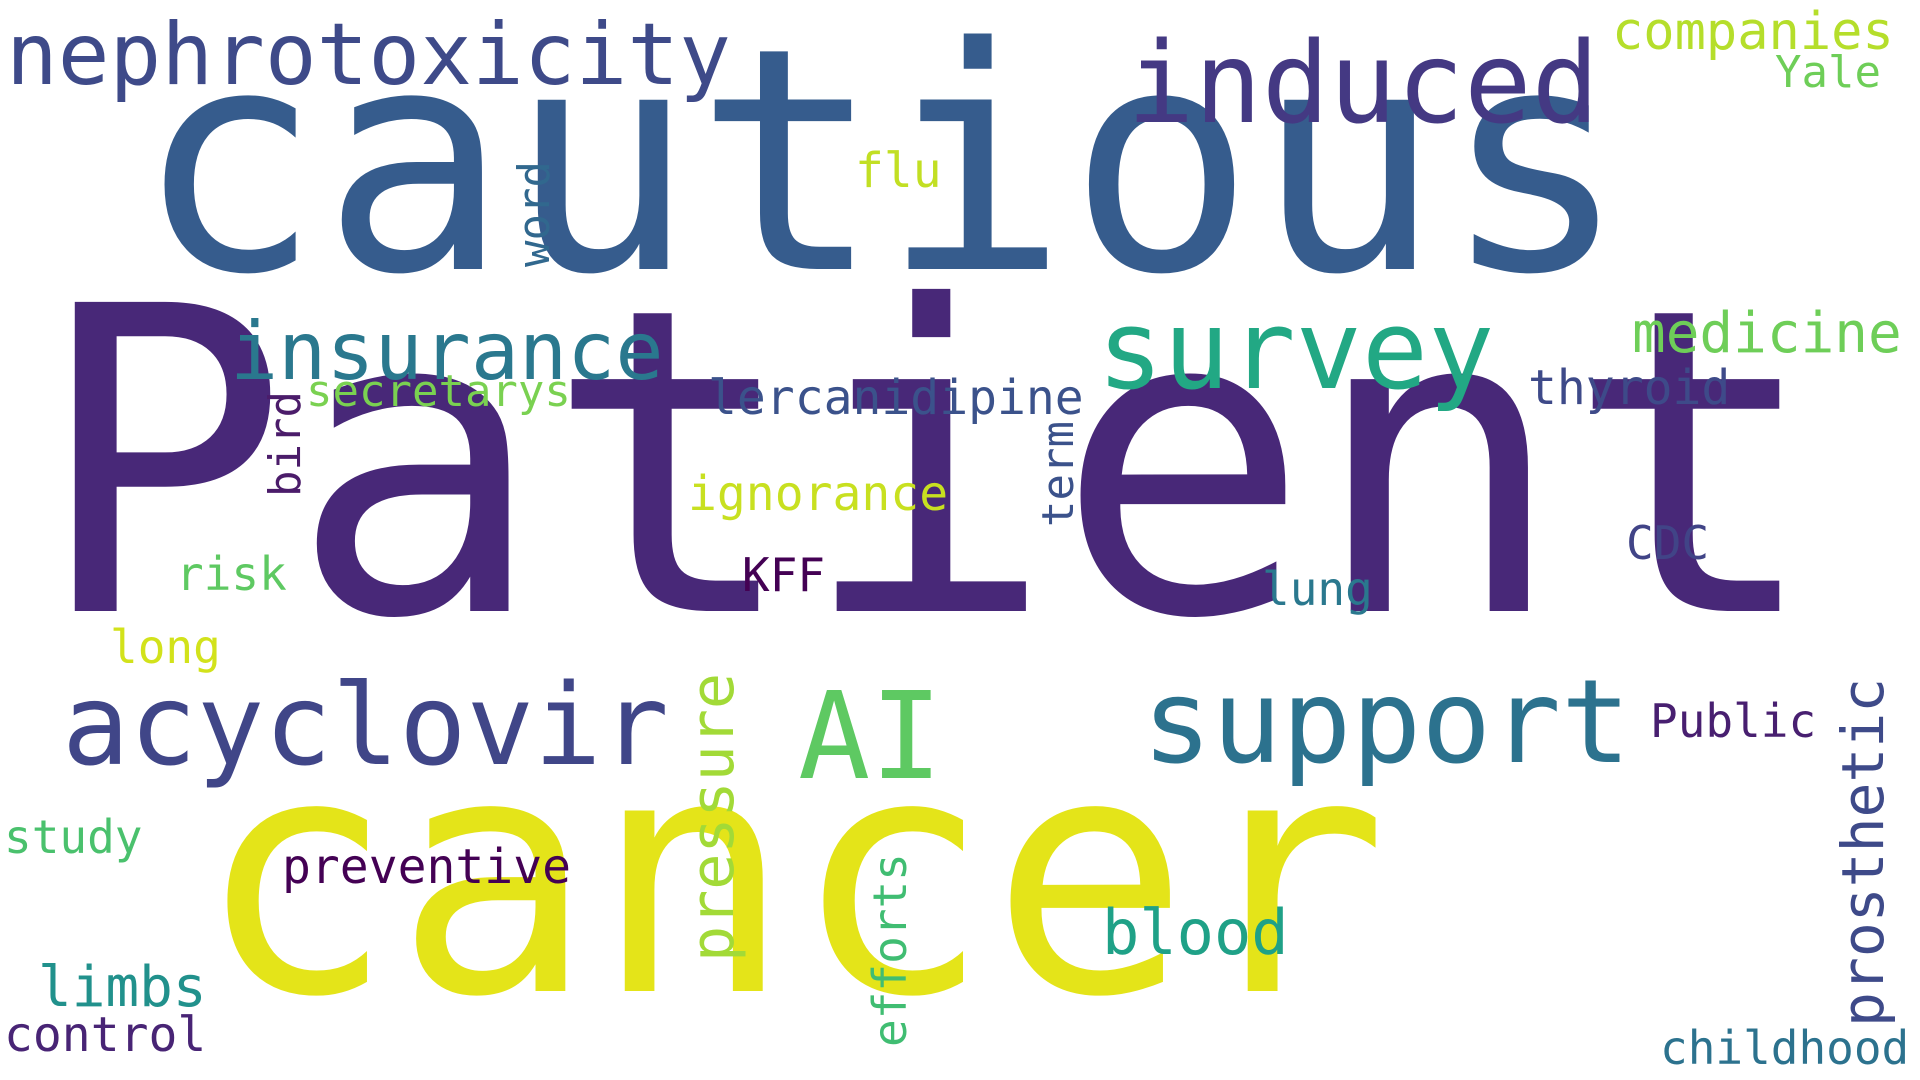  I want to click on word-word: word, so click(534, 214).